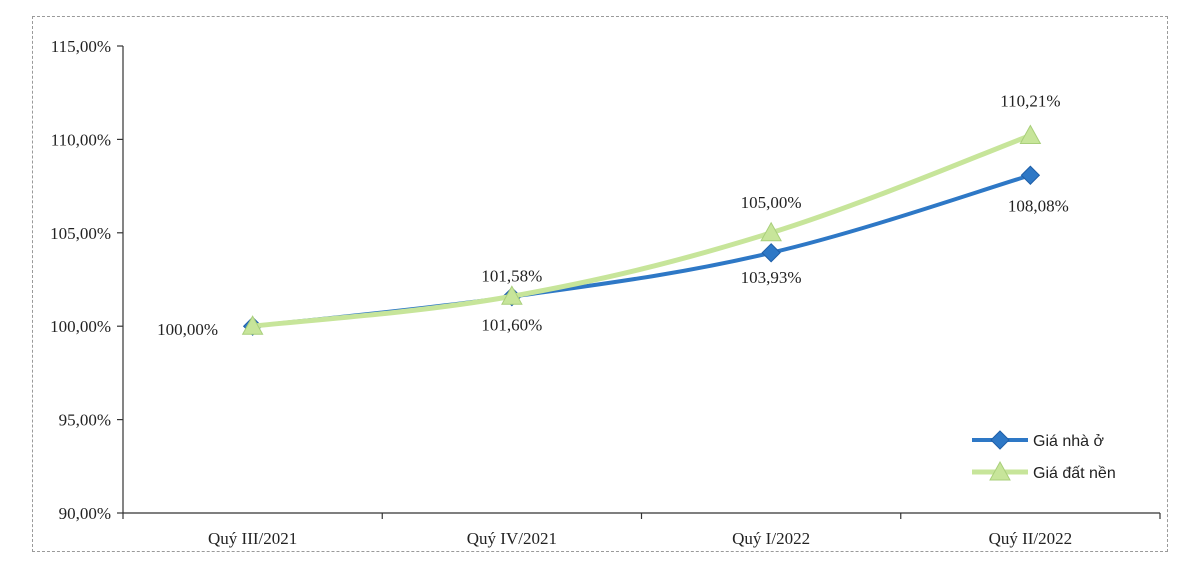 The width and height of the screenshot is (1200, 567). Describe the element at coordinates (1030, 100) in the screenshot. I see `data-label: 110,21%` at that location.